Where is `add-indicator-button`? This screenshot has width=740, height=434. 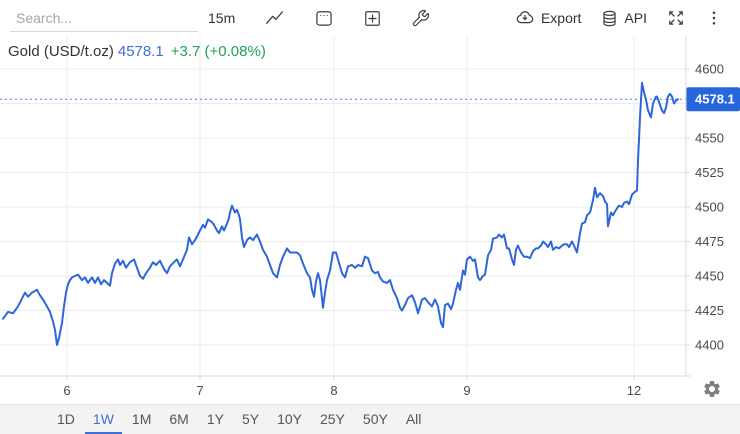
add-indicator-button is located at coordinates (372, 18).